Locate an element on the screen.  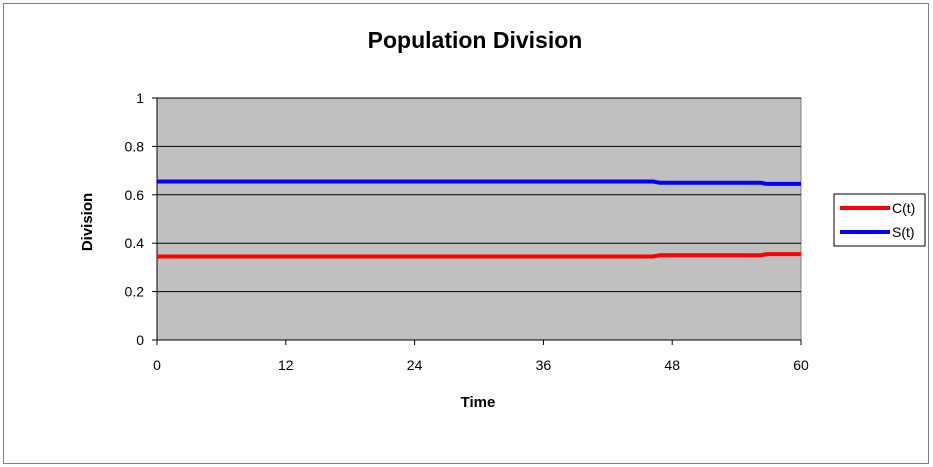
legend-label: C(t) is located at coordinates (903, 208).